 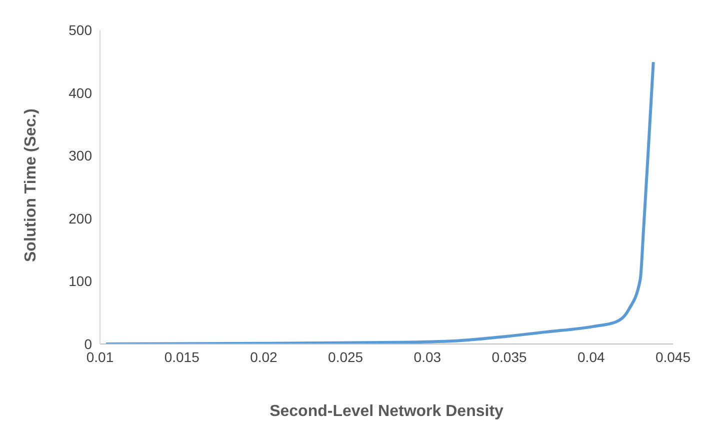 I want to click on x-tick-label: 0.025, so click(x=346, y=356).